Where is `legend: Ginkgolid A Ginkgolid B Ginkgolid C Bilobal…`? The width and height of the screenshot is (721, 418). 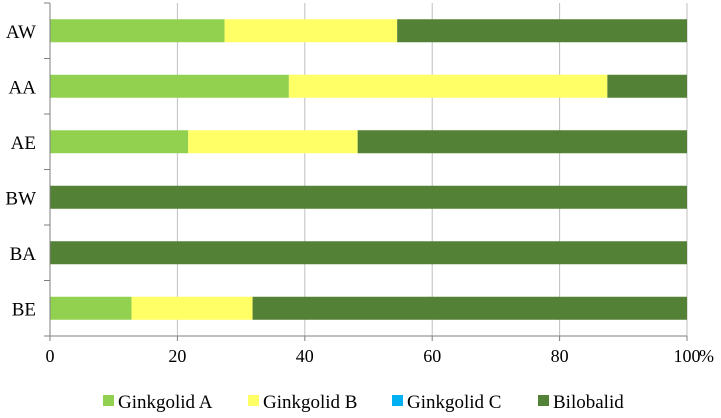 legend: Ginkgolid A Ginkgolid B Ginkgolid C Bilobal… is located at coordinates (363, 402).